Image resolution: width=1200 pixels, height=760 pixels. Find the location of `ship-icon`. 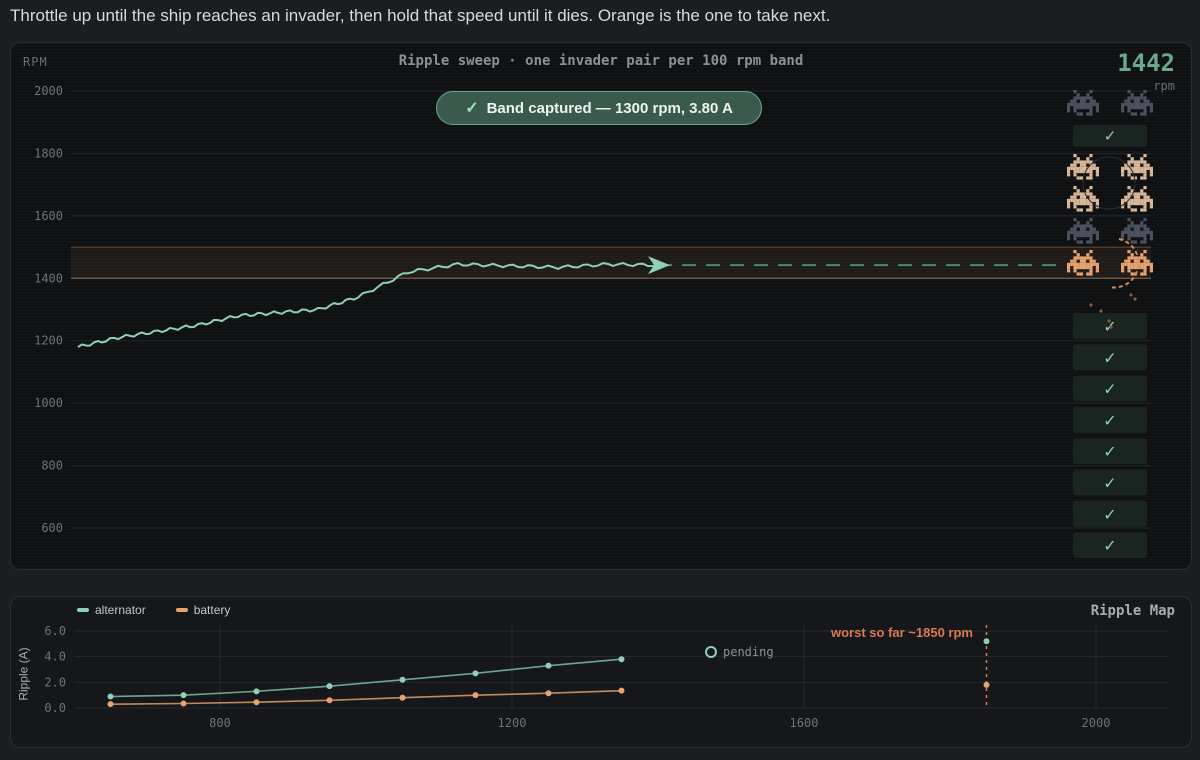

ship-icon is located at coordinates (659, 265).